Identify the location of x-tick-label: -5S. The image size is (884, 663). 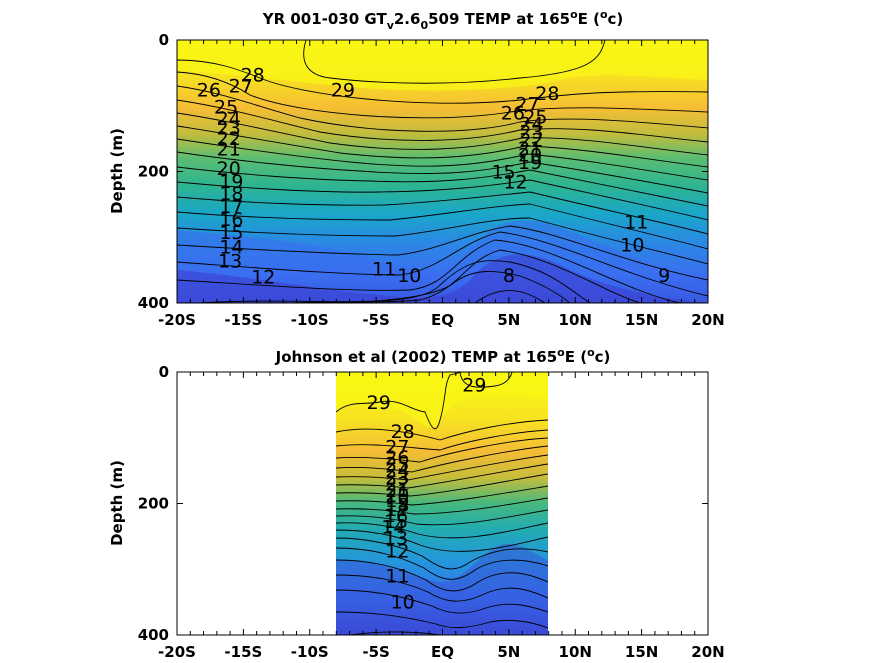
(375, 320).